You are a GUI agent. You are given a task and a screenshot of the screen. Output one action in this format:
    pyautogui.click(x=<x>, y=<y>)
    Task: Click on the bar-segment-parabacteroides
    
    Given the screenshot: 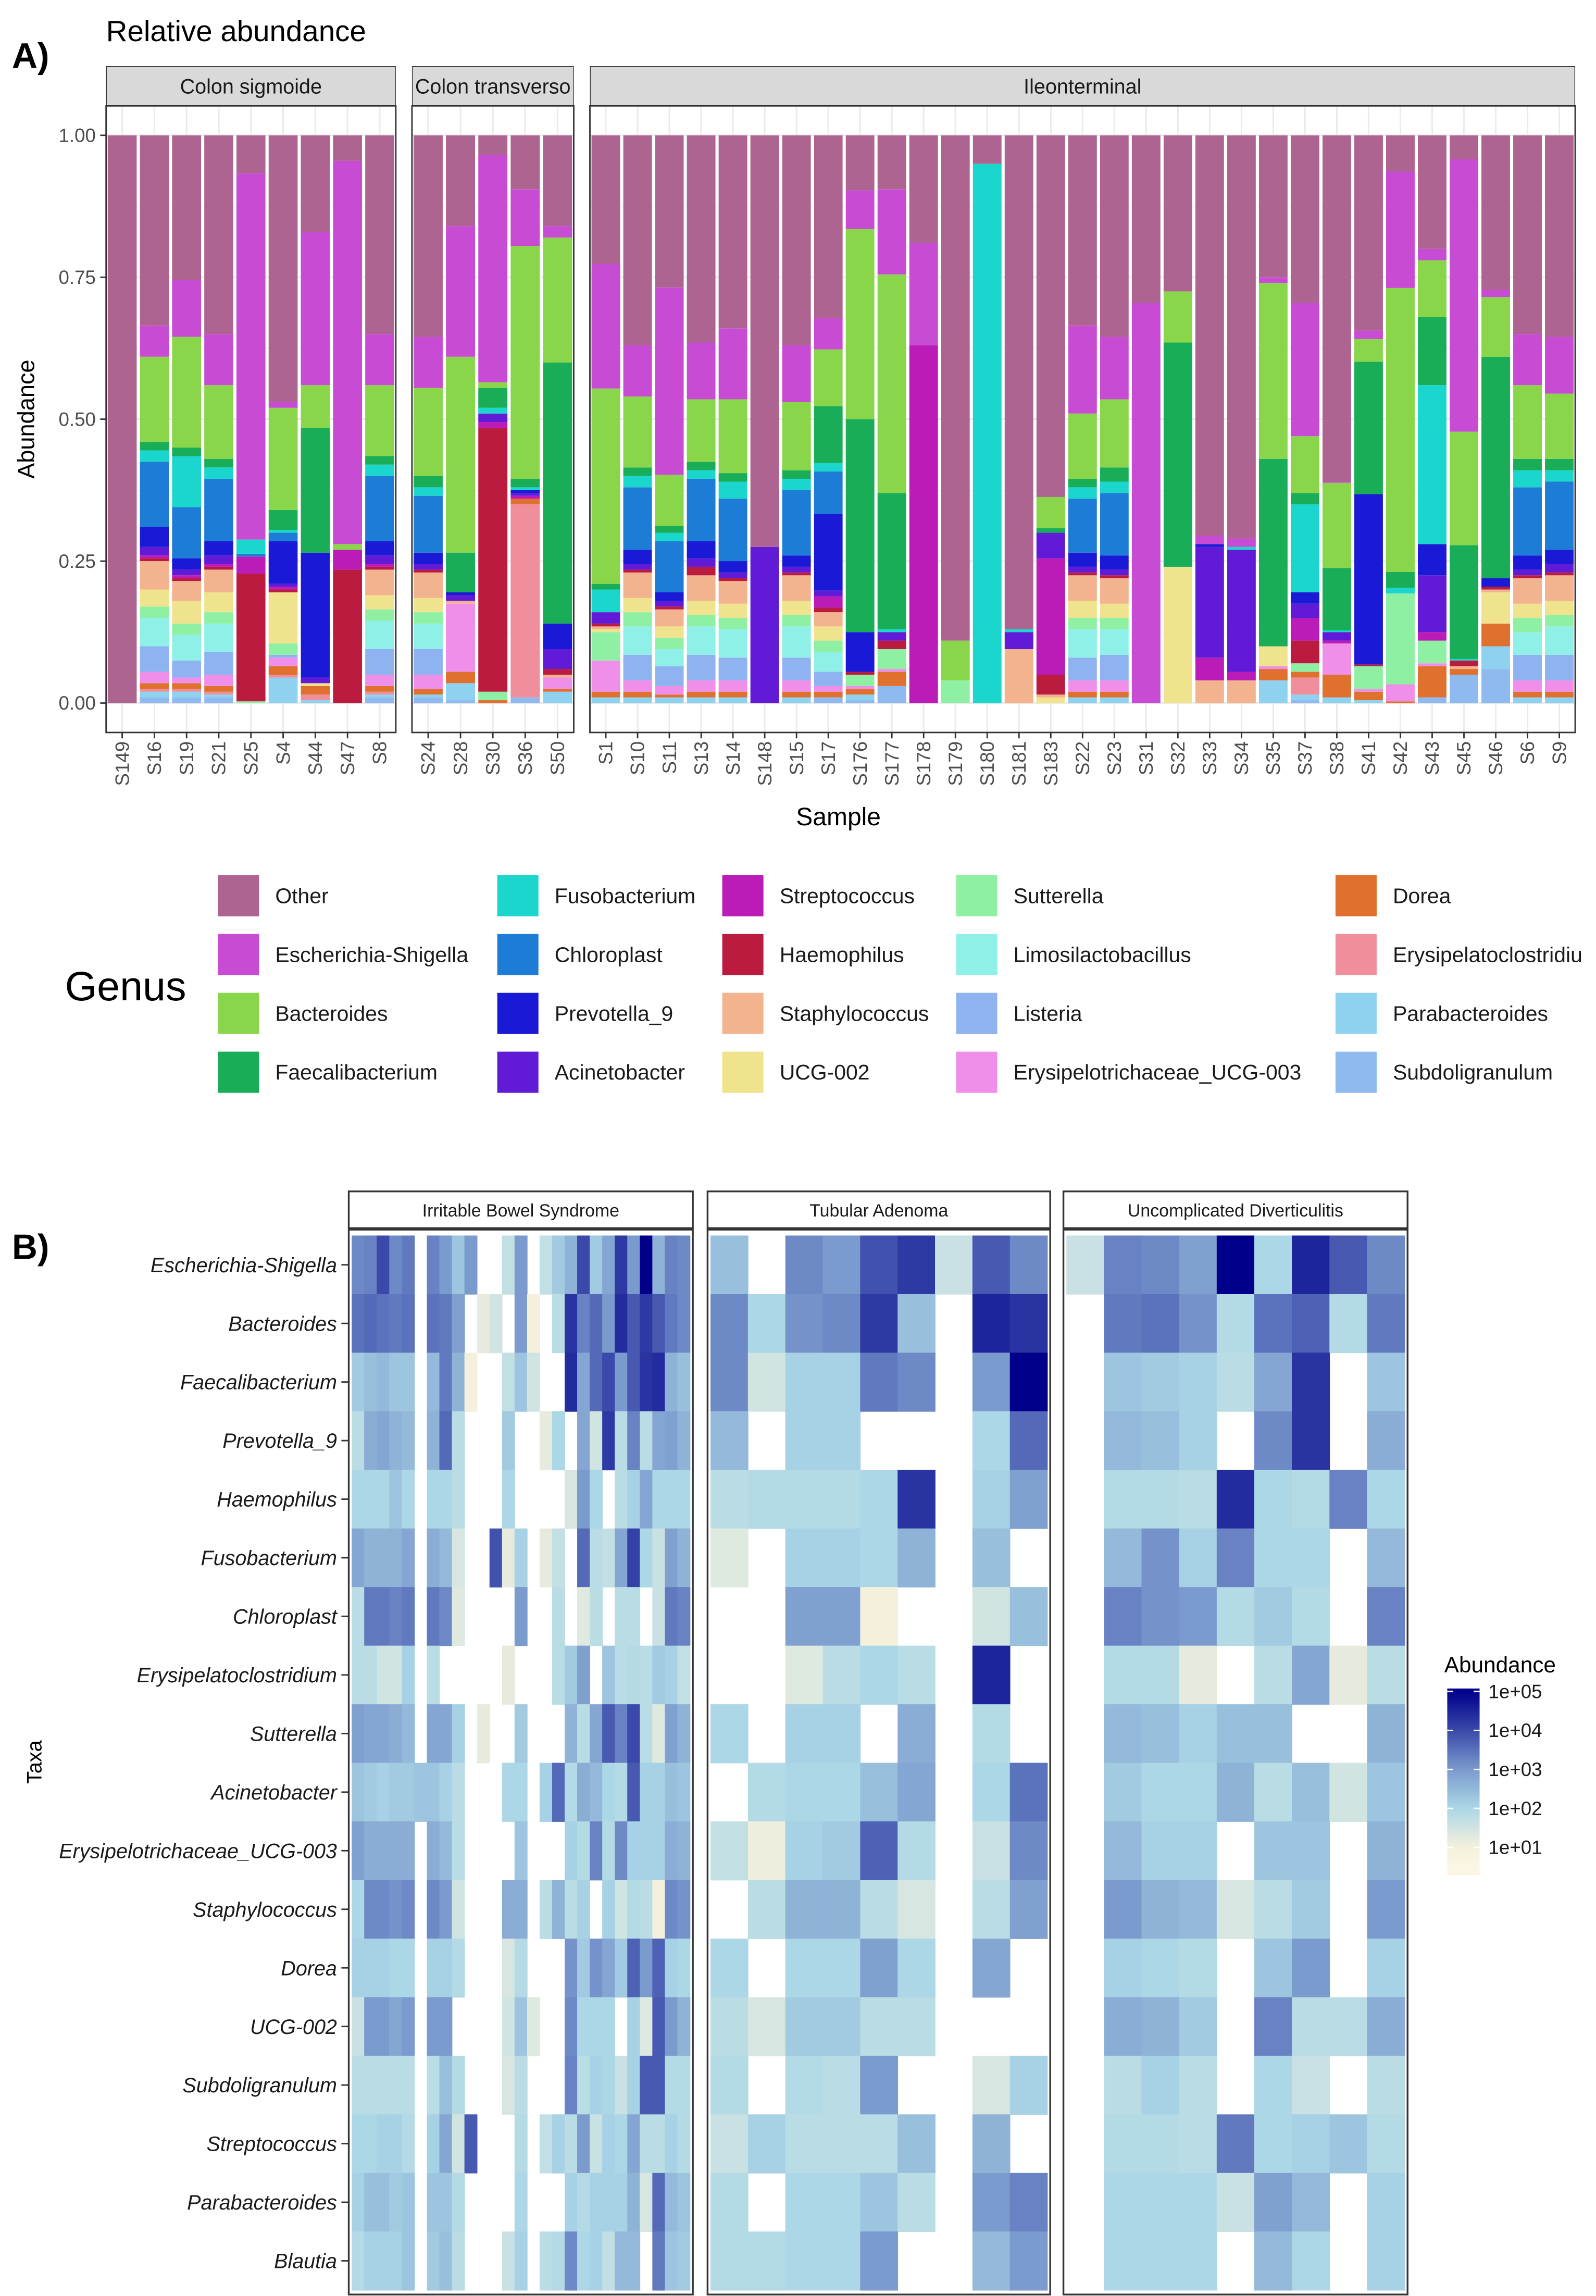 What is the action you would take?
    pyautogui.click(x=461, y=692)
    